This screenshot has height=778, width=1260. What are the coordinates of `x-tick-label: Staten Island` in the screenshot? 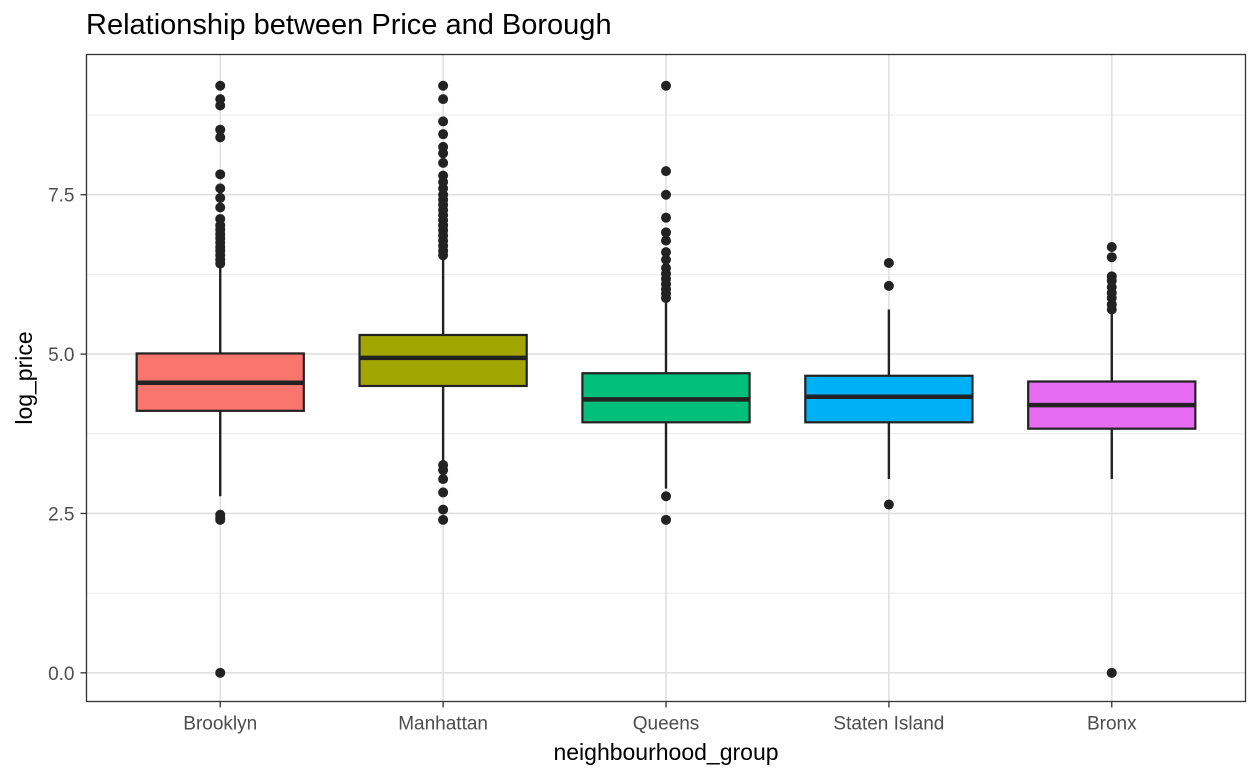 It's located at (888, 724).